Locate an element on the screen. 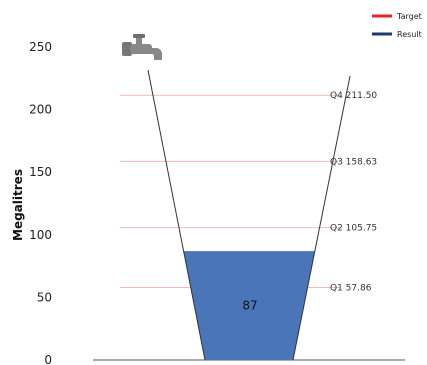 This screenshot has width=427, height=365. funnel-right-edge is located at coordinates (321, 218).